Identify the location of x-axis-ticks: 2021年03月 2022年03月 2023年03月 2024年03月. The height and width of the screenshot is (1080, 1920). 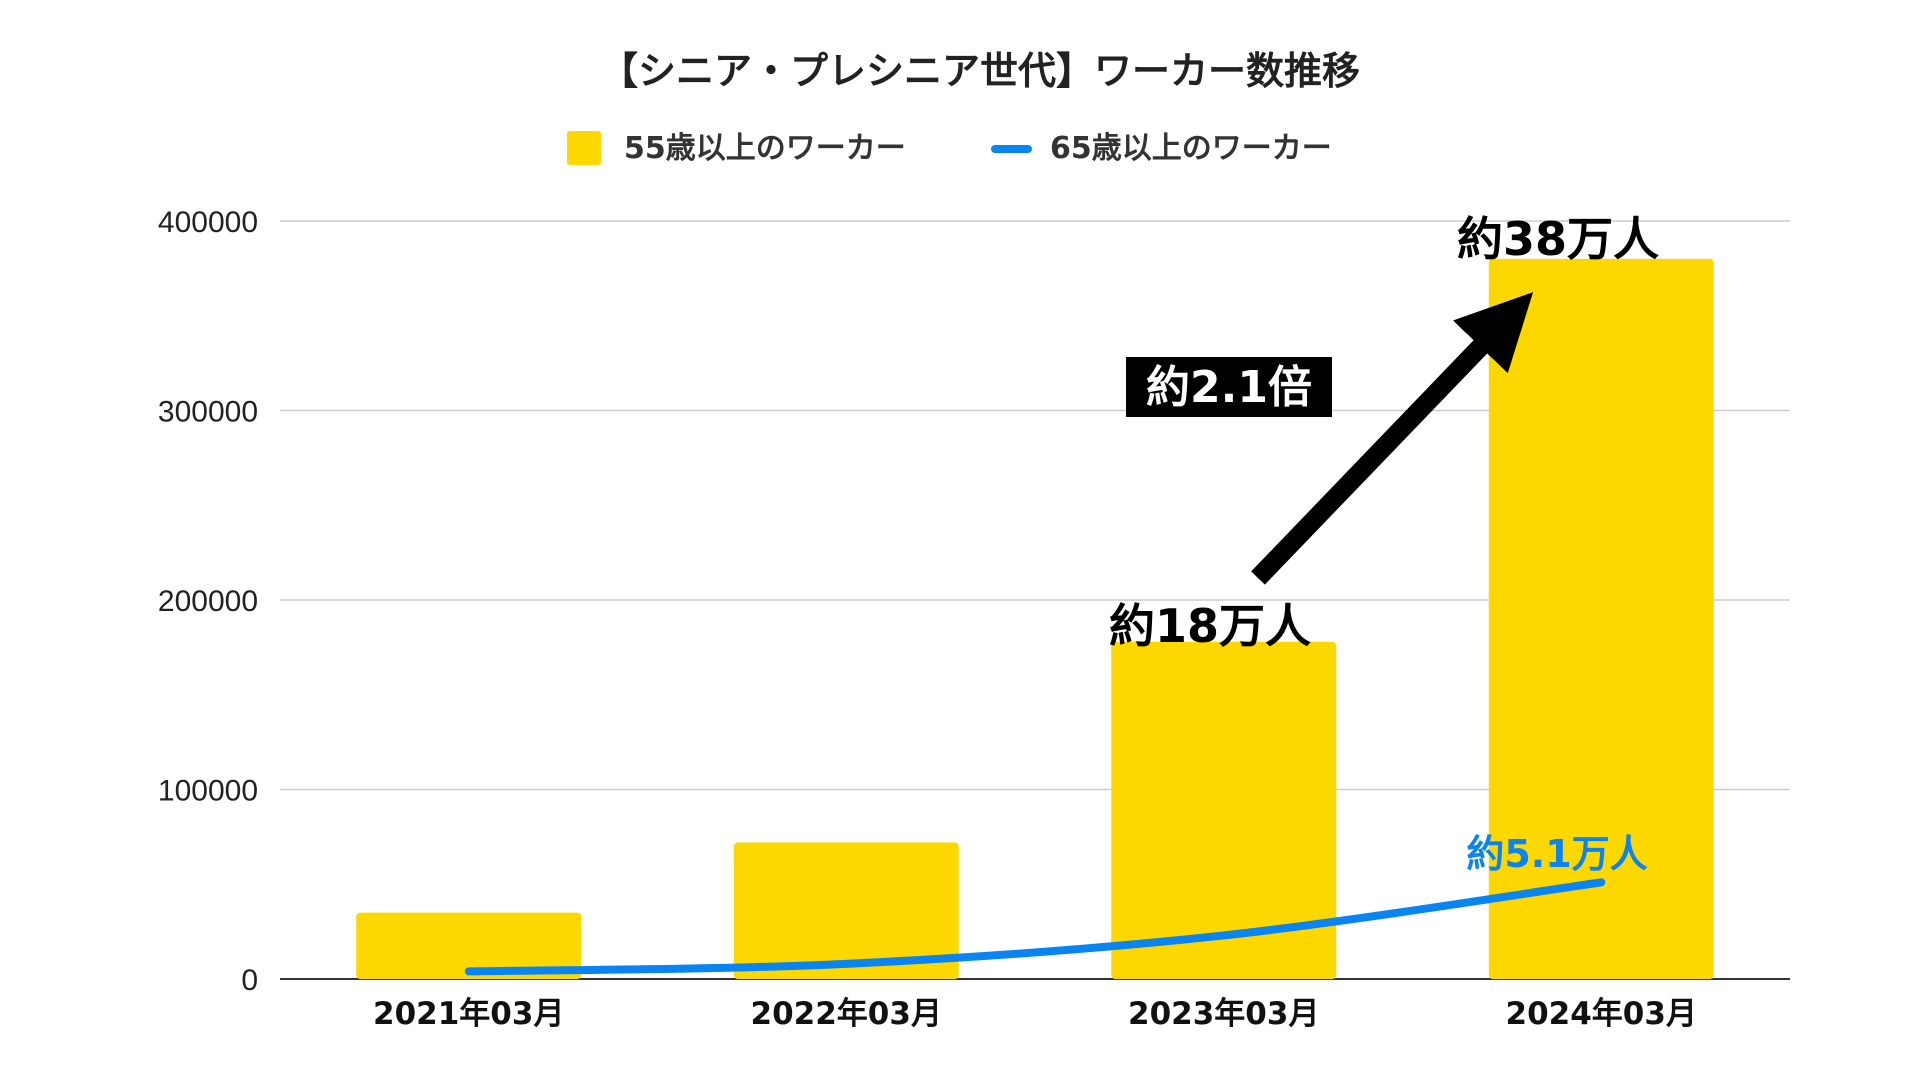
(1035, 1014).